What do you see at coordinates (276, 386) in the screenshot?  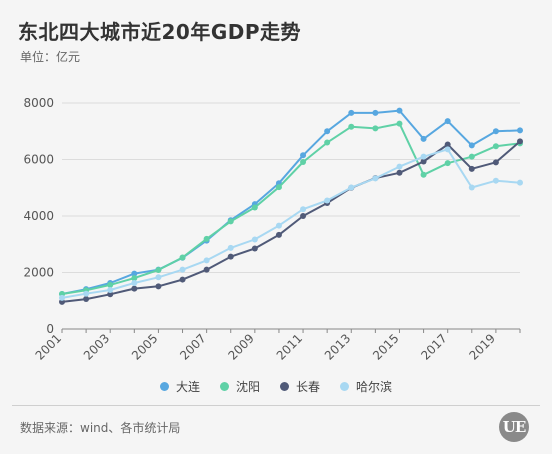 I see `legend: 大连 沈阳 长春 哈尔滨` at bounding box center [276, 386].